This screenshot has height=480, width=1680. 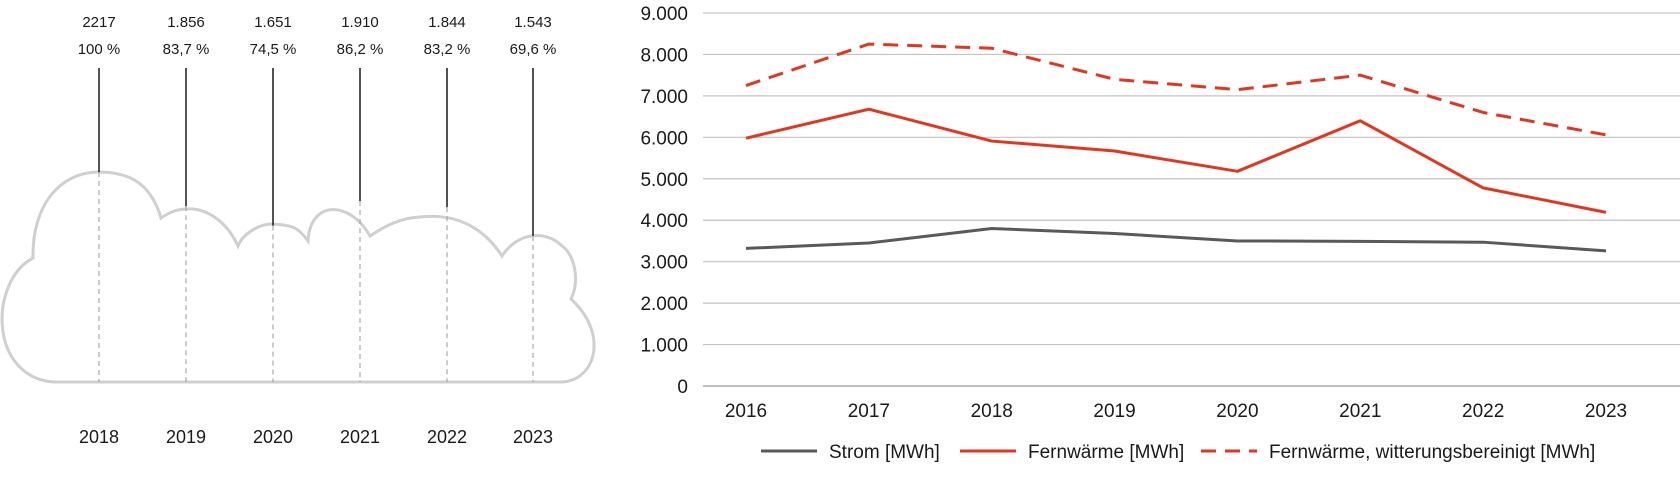 What do you see at coordinates (186, 22) in the screenshot?
I see `value-label: 1.856` at bounding box center [186, 22].